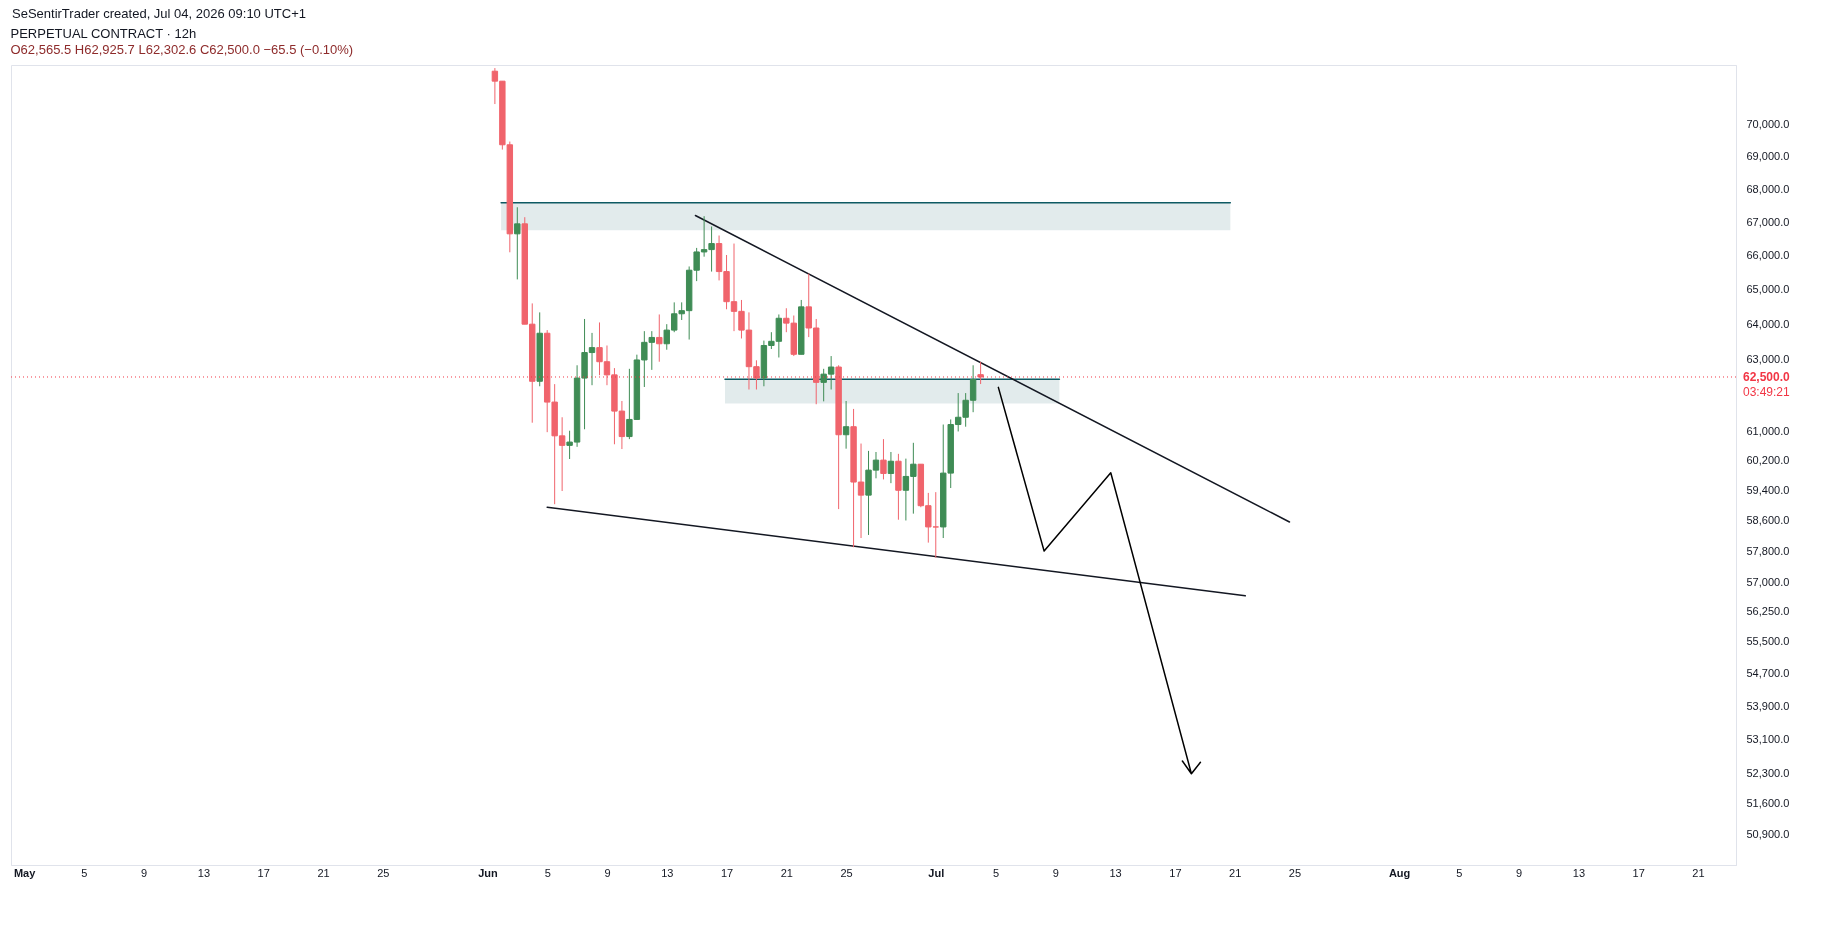  What do you see at coordinates (1099, 580) in the screenshot?
I see `line-series` at bounding box center [1099, 580].